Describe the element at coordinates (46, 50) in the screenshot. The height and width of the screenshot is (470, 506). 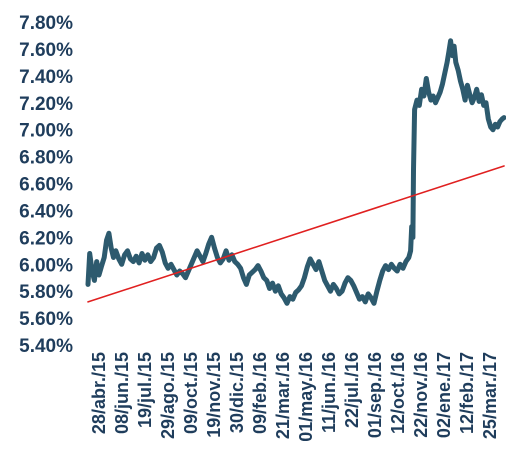
I see `y-tick-label: 7.60%` at that location.